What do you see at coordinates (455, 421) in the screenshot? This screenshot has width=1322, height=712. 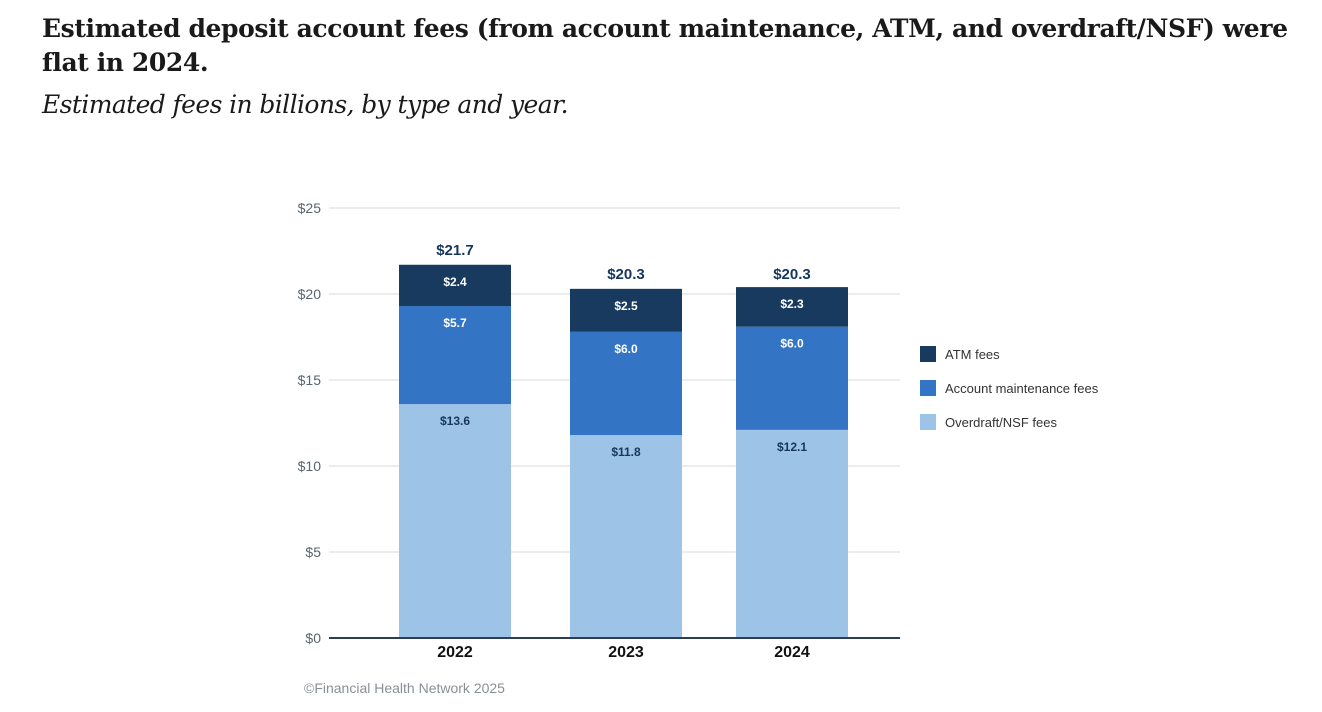 I see `data-label: $13.6` at bounding box center [455, 421].